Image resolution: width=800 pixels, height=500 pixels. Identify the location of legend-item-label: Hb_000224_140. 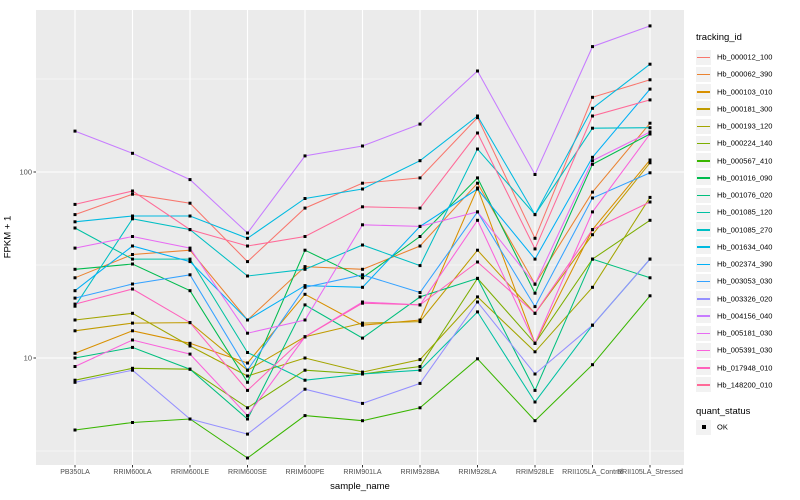
(745, 143).